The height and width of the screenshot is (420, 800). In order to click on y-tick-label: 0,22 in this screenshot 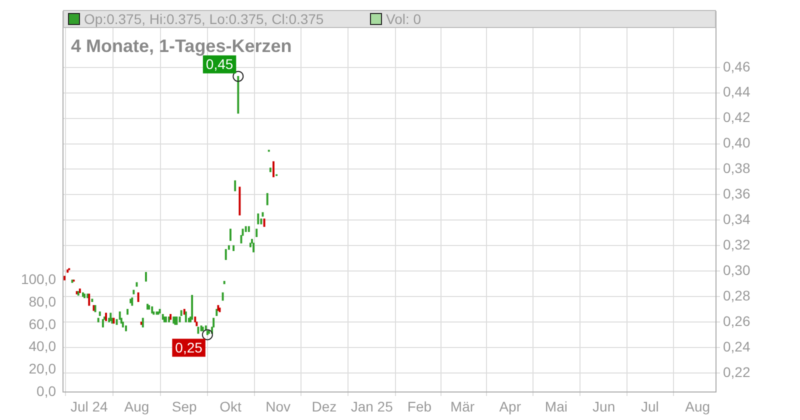, I will do `click(736, 372)`.